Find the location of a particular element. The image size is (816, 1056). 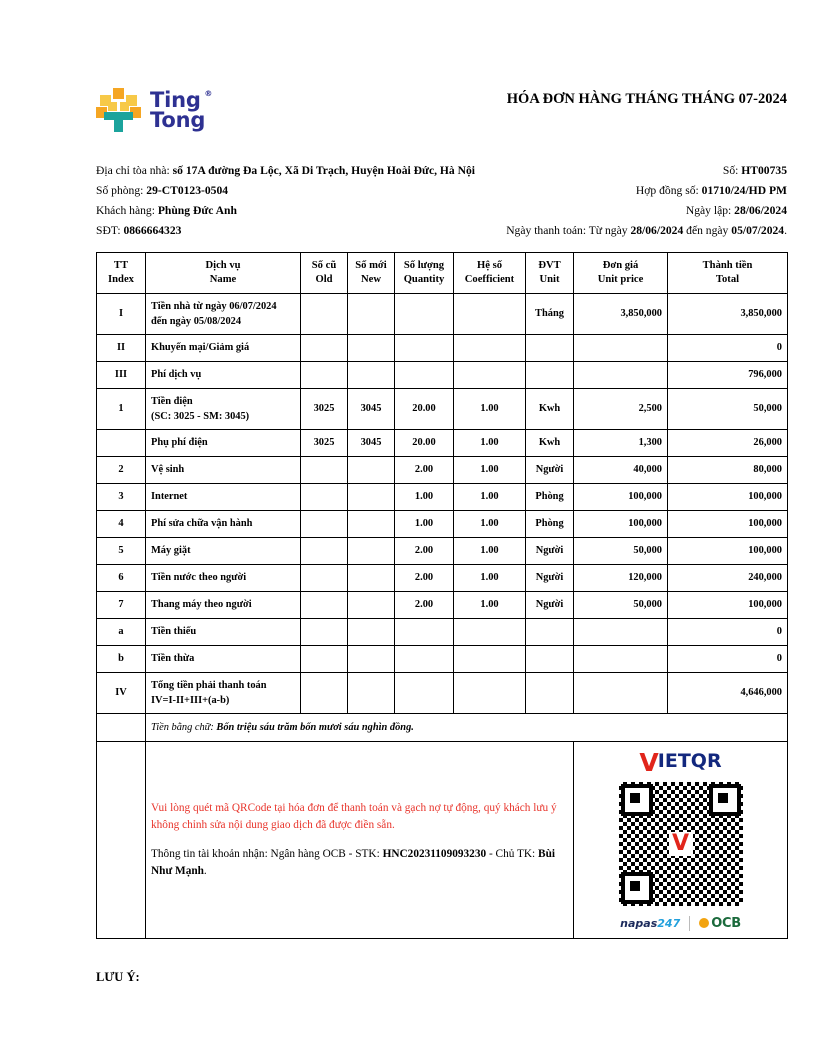

cell-unit-price: 3,850,000 is located at coordinates (620, 313).